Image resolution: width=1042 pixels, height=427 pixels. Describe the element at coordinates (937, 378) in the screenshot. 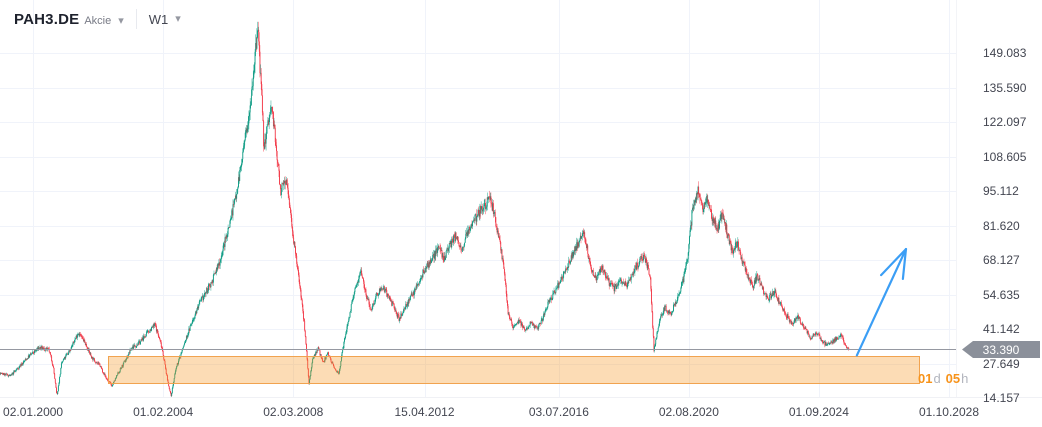

I see `countdown-days-unit: d` at that location.